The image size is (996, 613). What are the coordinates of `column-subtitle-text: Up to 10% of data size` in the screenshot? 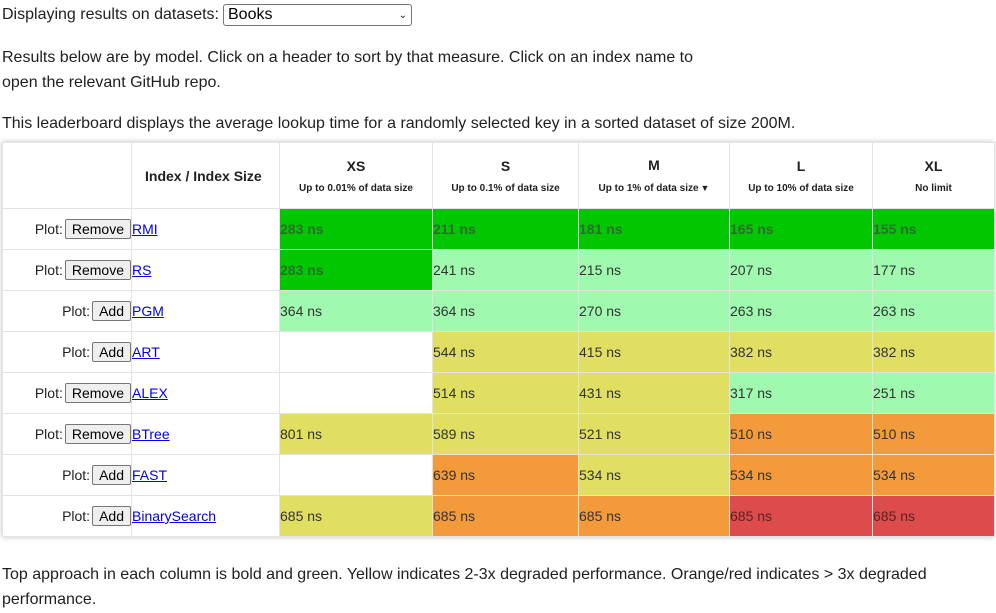 It's located at (801, 188).